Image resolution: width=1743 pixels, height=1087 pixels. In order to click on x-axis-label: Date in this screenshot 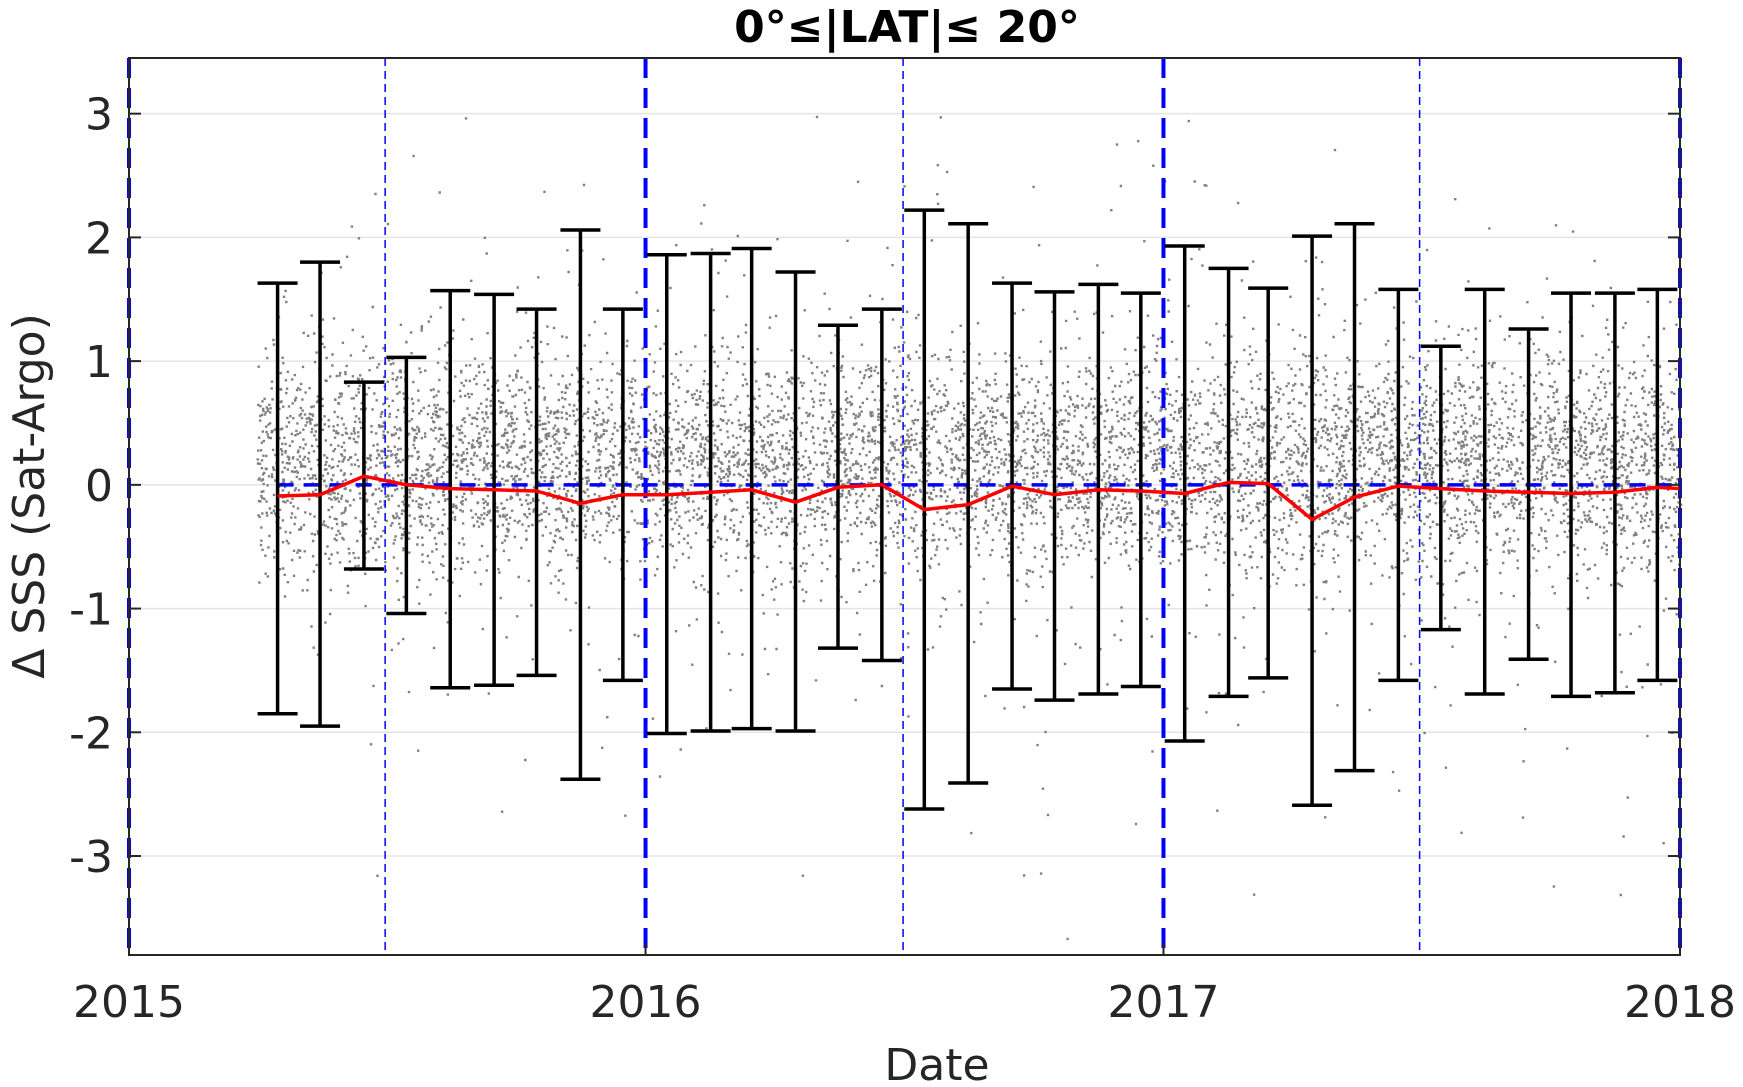, I will do `click(936, 1063)`.